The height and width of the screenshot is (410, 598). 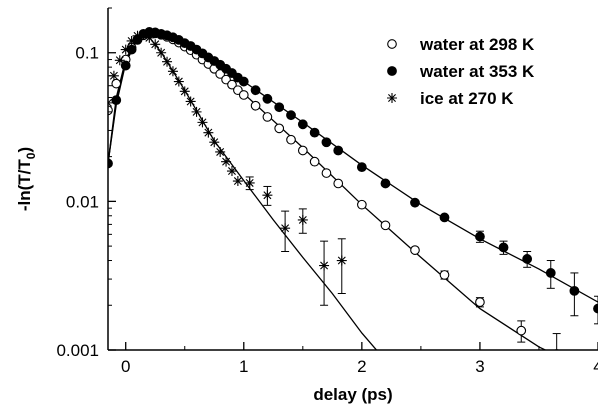 What do you see at coordinates (477, 71) in the screenshot?
I see `legend-label: water at 353 K` at bounding box center [477, 71].